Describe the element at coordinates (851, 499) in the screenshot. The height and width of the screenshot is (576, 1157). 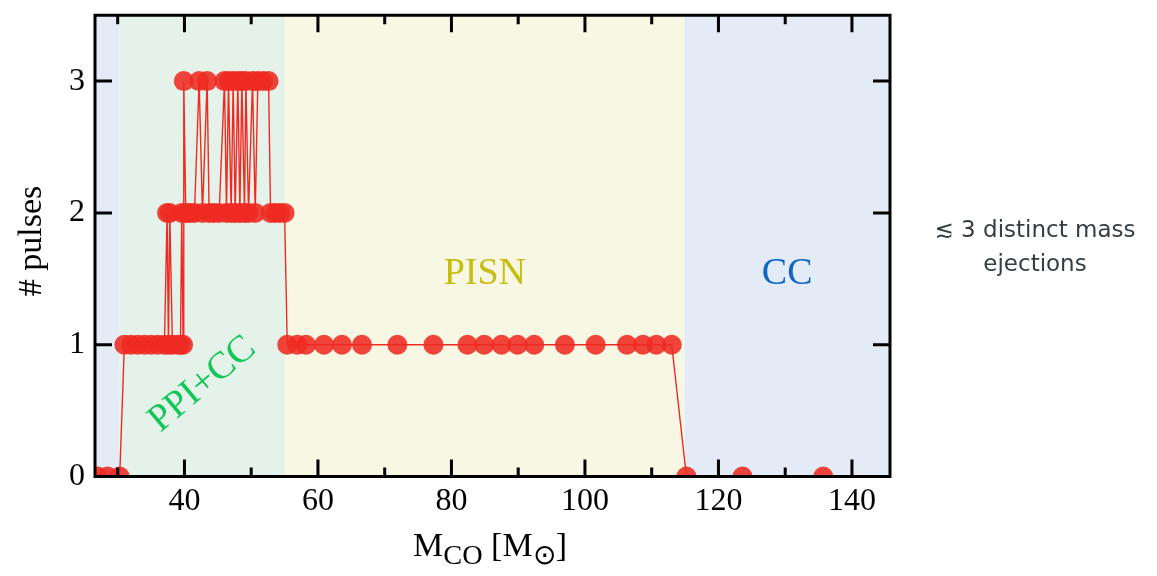
I see `x-tick-label: 140` at that location.